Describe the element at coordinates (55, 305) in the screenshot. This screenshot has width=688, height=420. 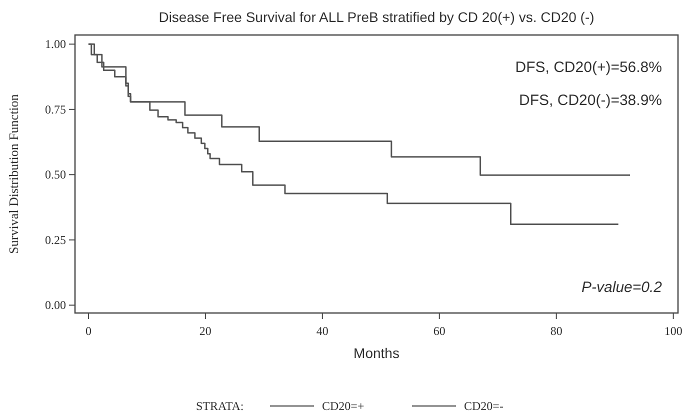
I see `y-tick-label: 0.00` at that location.